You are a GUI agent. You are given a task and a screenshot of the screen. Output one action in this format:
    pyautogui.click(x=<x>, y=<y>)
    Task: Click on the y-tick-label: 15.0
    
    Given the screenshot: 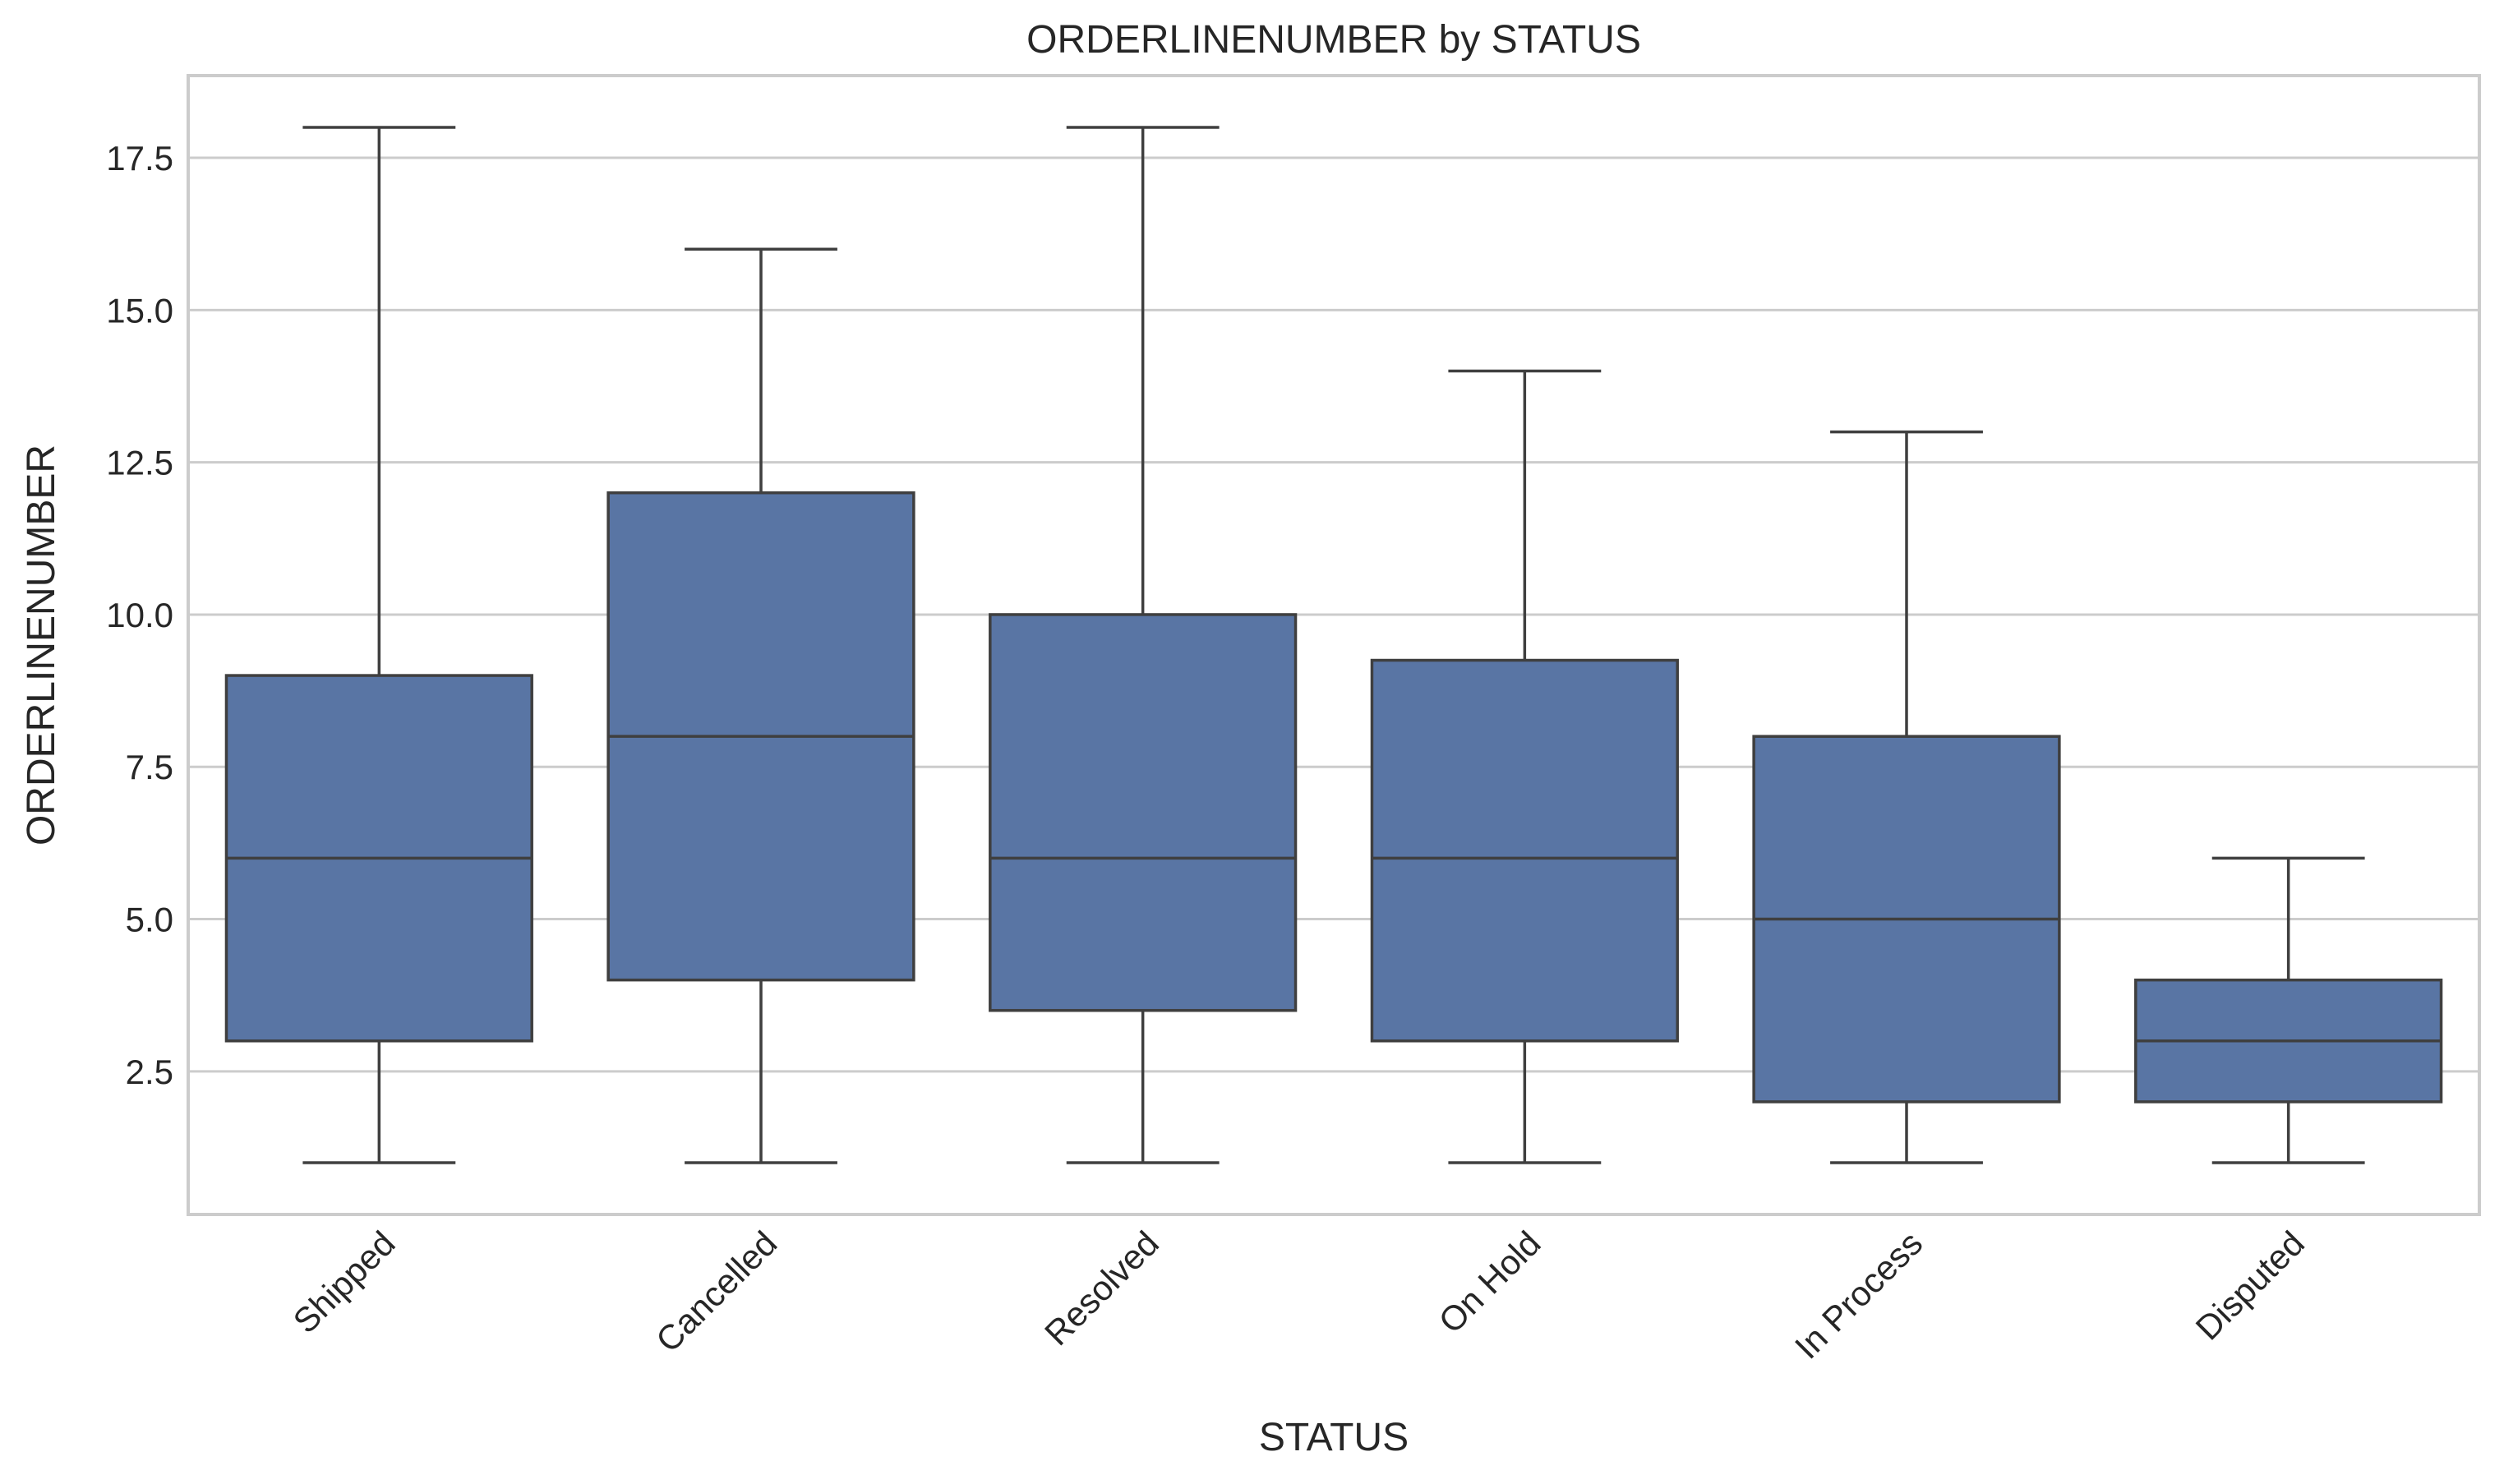 What is the action you would take?
    pyautogui.click(x=139, y=311)
    